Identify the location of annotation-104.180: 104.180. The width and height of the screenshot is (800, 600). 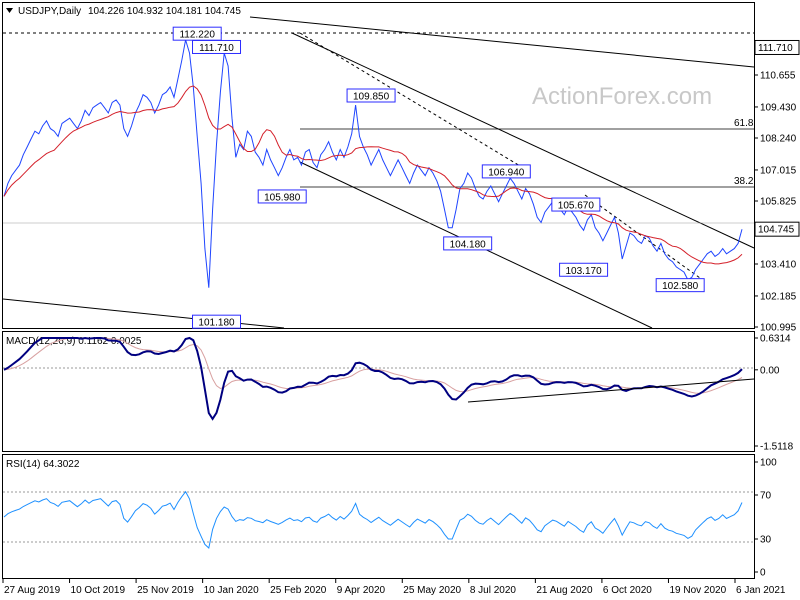
(468, 243).